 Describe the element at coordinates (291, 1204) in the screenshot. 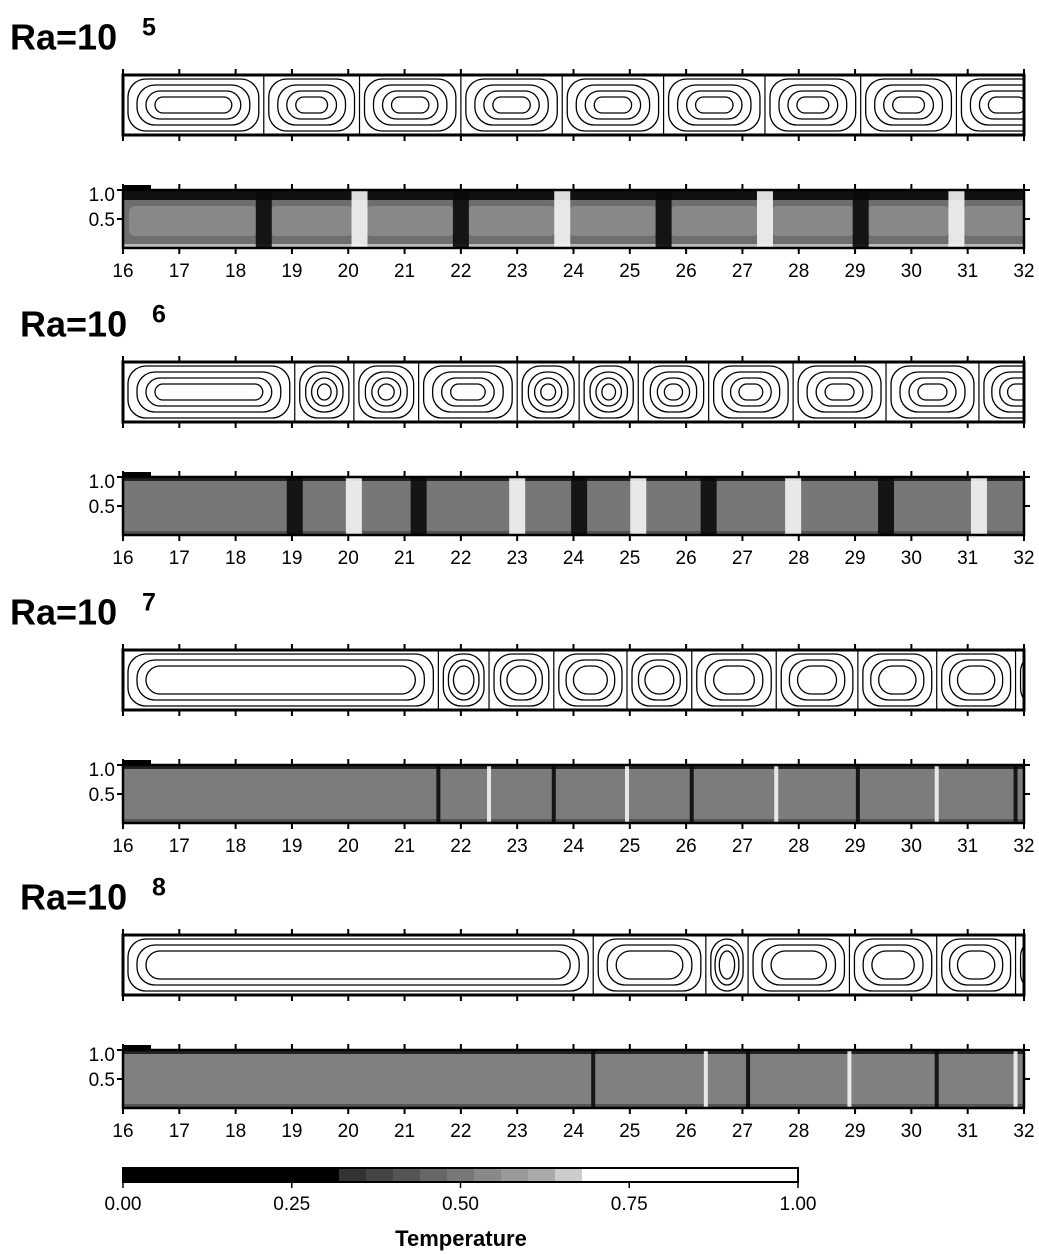

I see `colorbar-tick-label: 0.25` at that location.